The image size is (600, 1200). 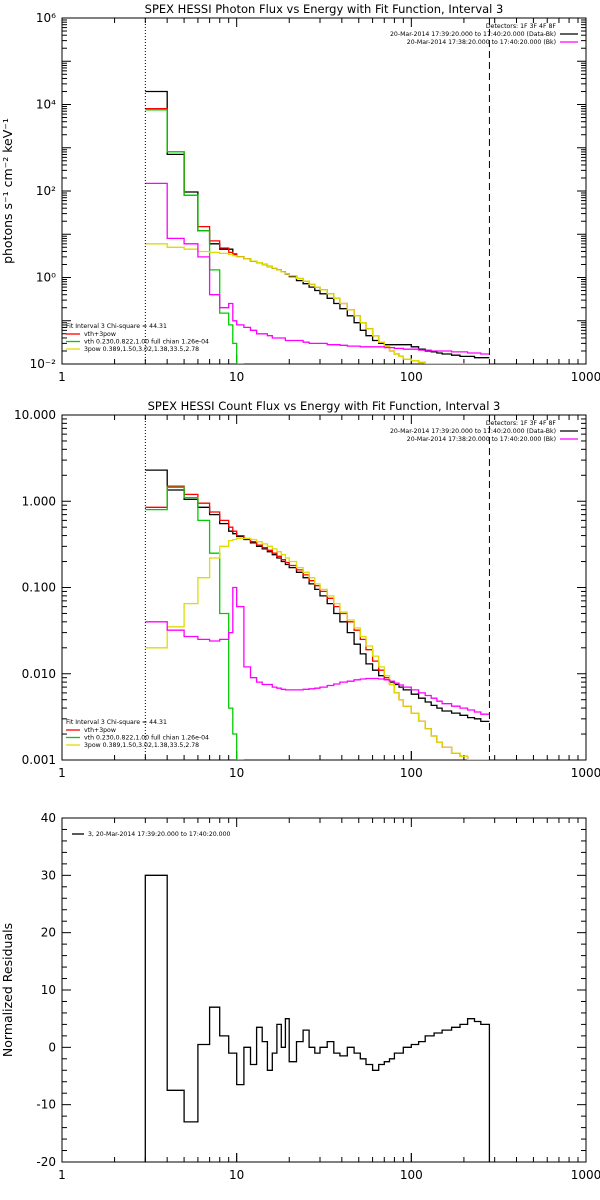 What do you see at coordinates (46, 191) in the screenshot?
I see `y-tick-label: 10²` at bounding box center [46, 191].